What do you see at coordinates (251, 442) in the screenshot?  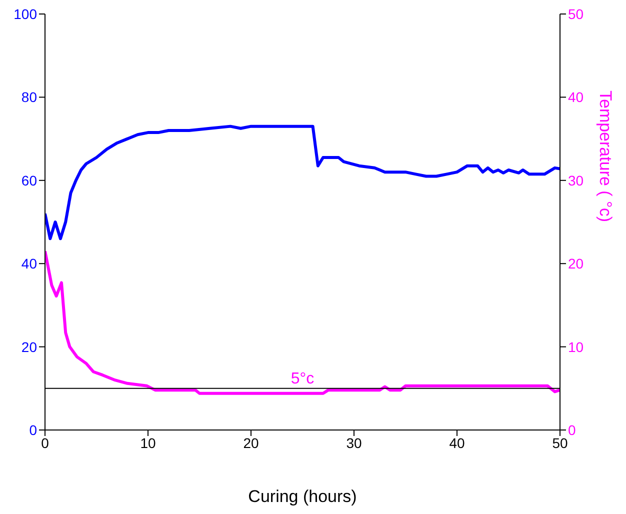 I see `x-tick-label: 20` at bounding box center [251, 442].